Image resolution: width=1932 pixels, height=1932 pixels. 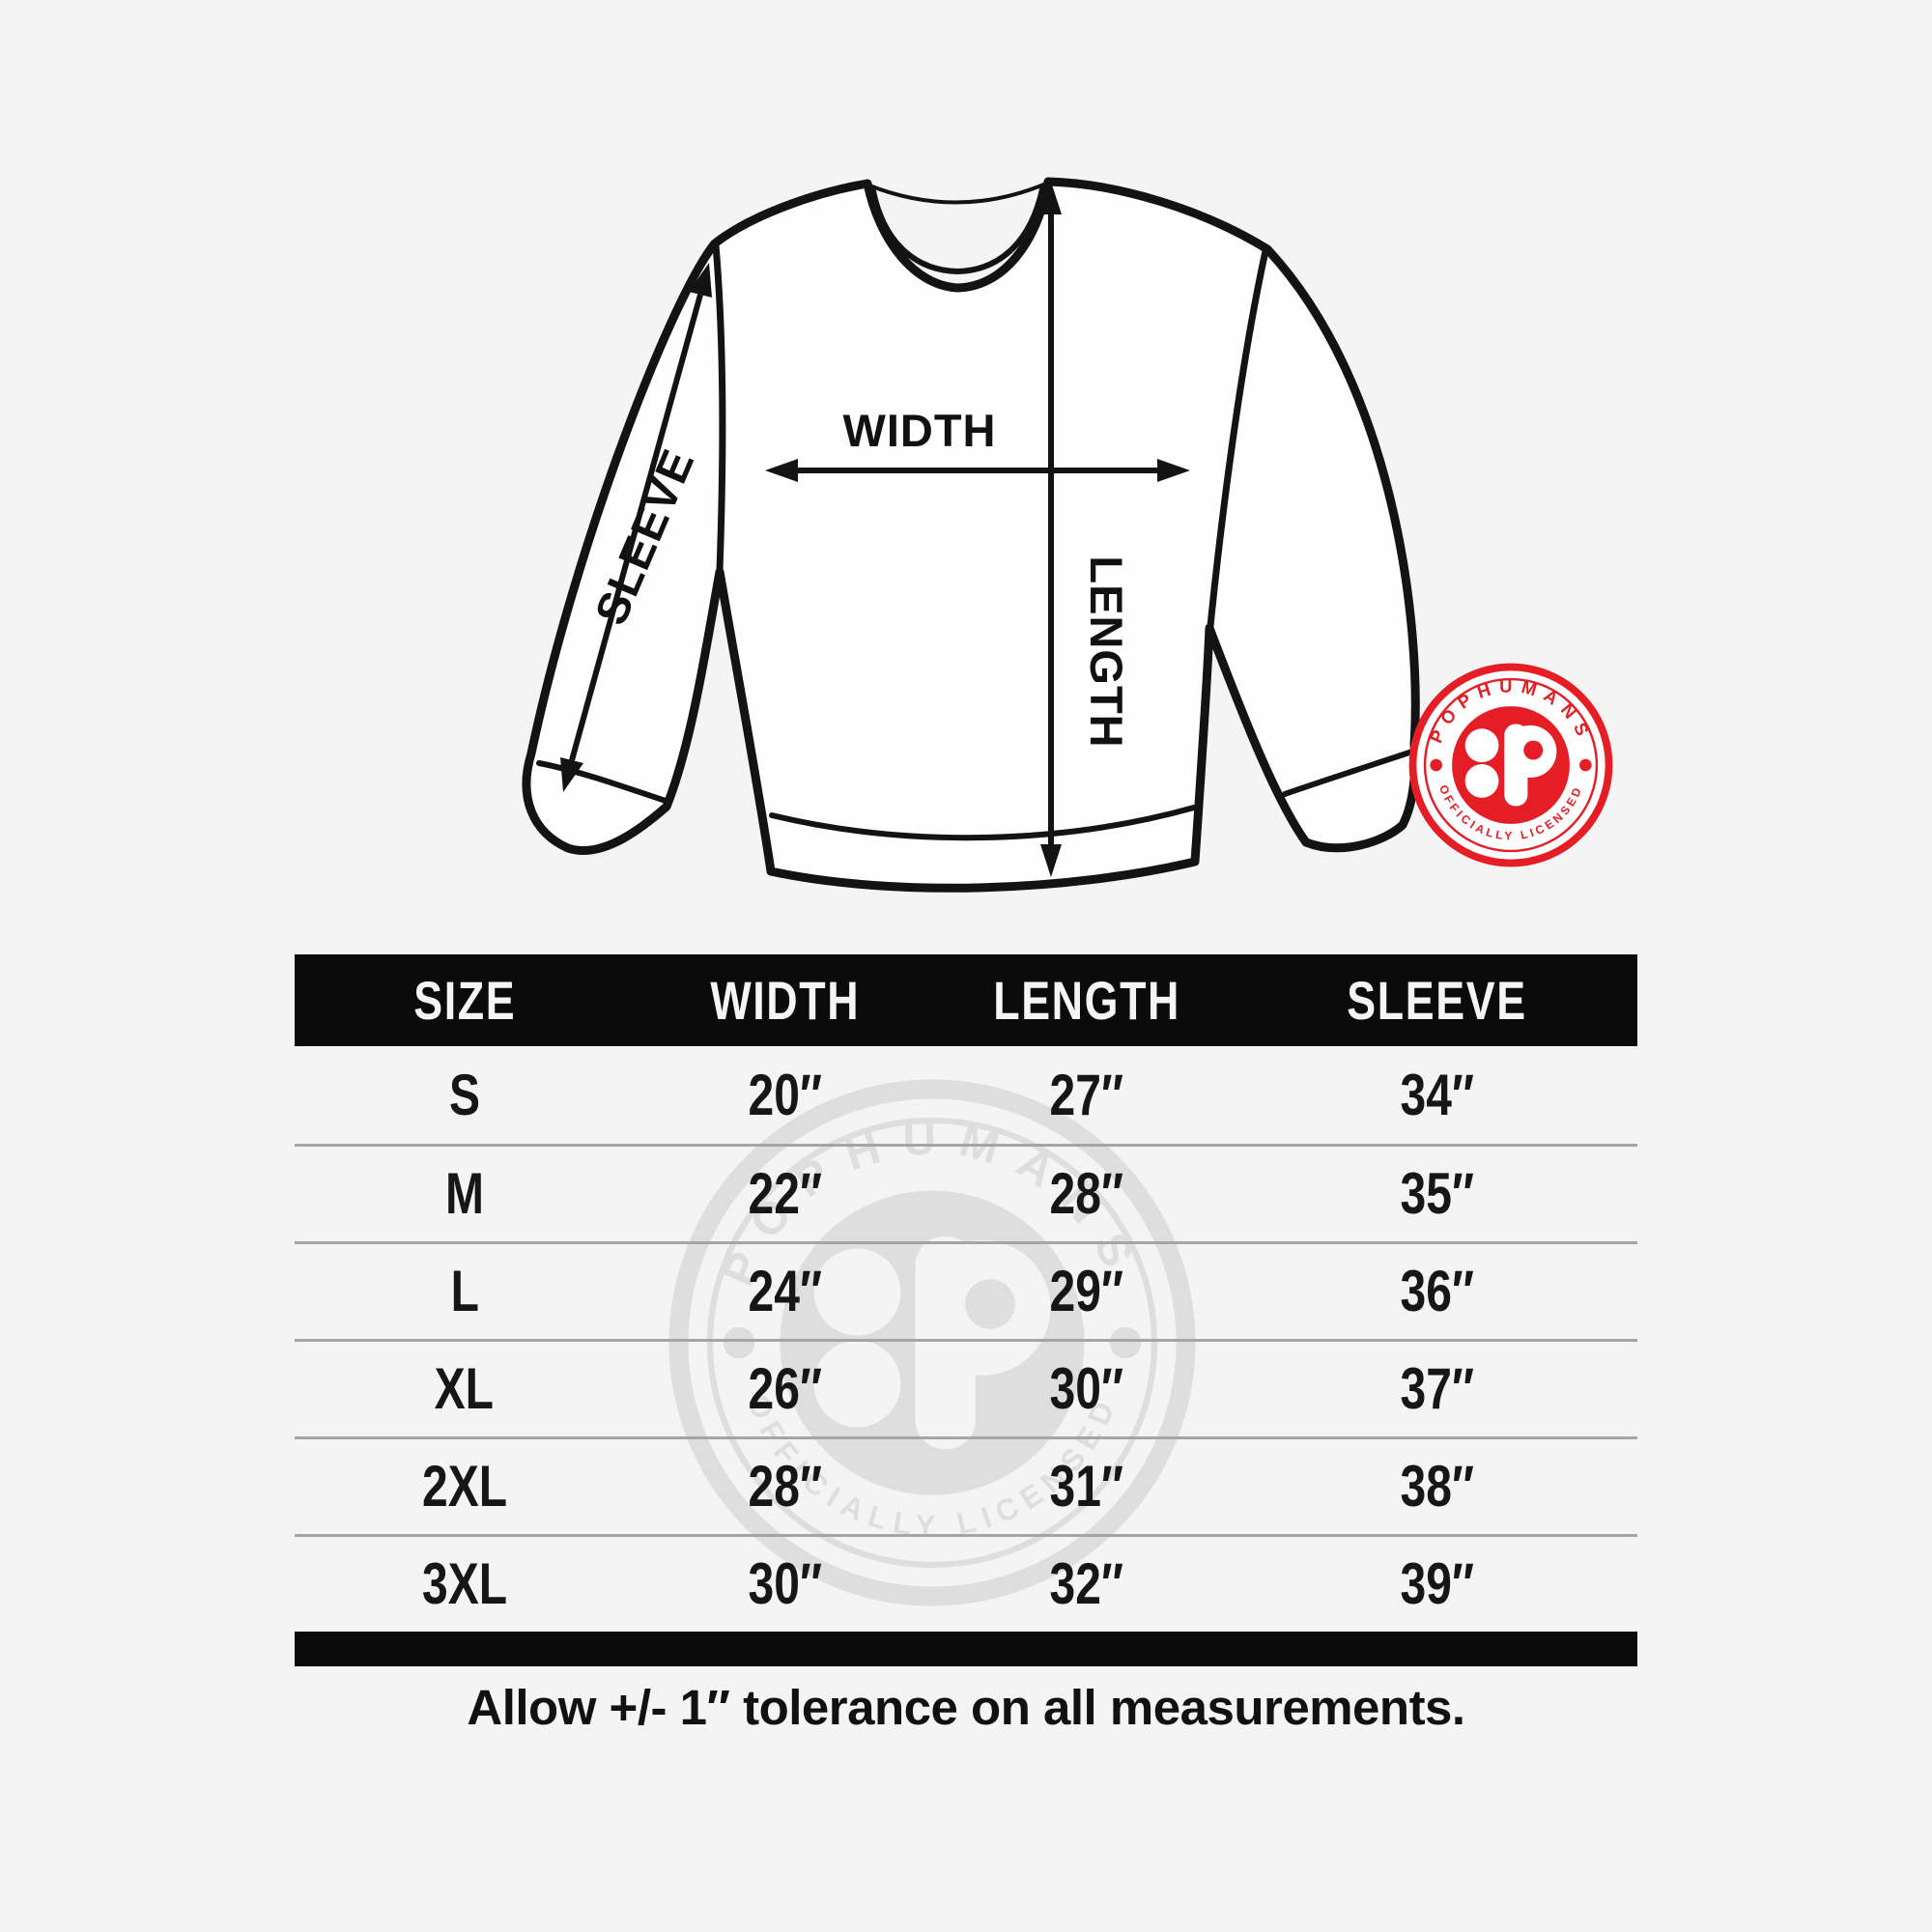 I want to click on width-arrow, so click(x=977, y=470).